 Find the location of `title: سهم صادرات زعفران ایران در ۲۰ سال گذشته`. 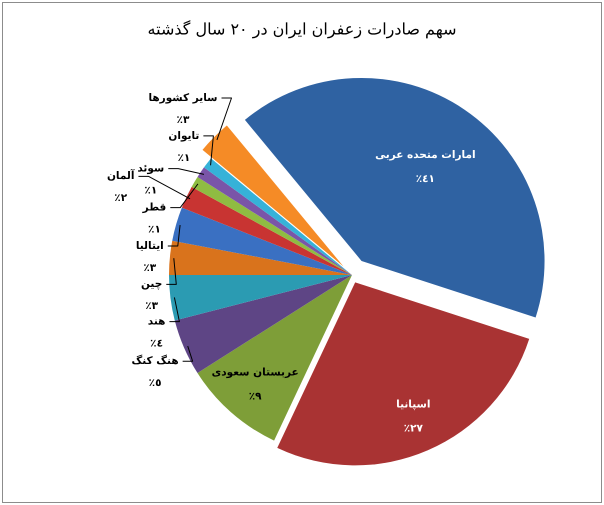

title: سهم صادرات زعفران ایران در ۲۰ سال گذشته is located at coordinates (302, 28).